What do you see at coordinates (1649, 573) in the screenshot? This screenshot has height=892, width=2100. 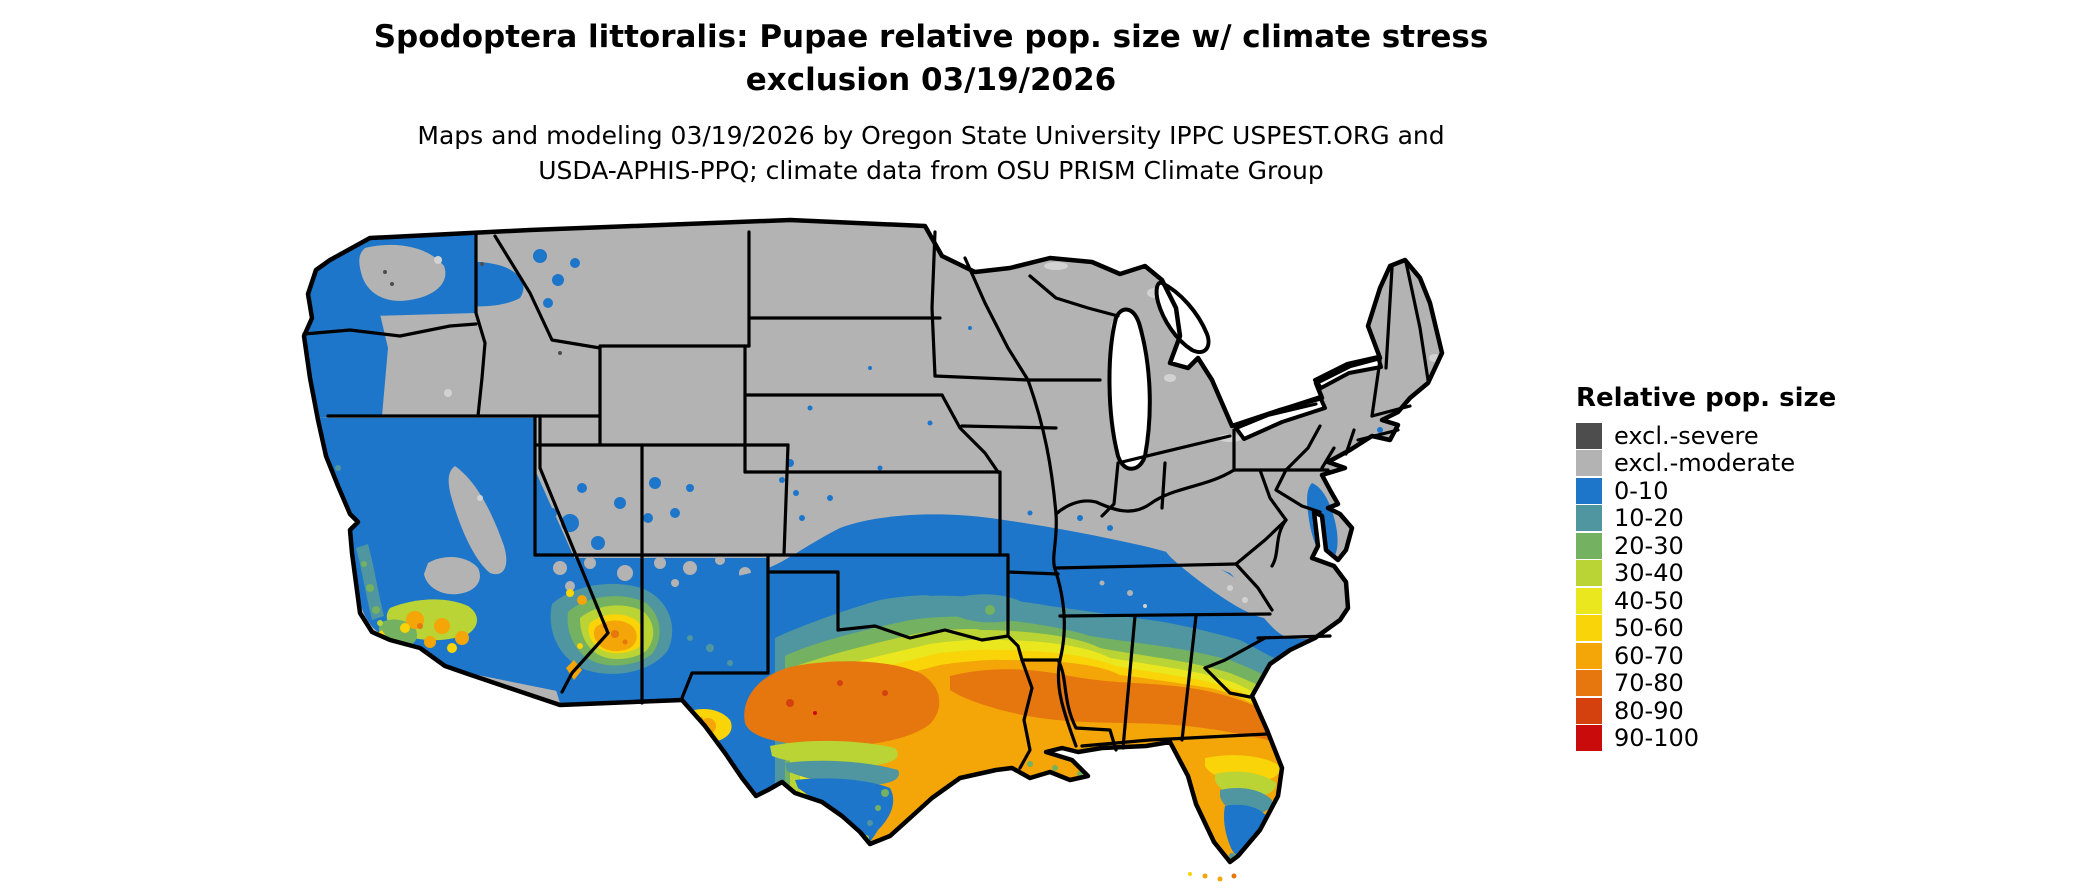 I see `legend-label: 30-40` at bounding box center [1649, 573].